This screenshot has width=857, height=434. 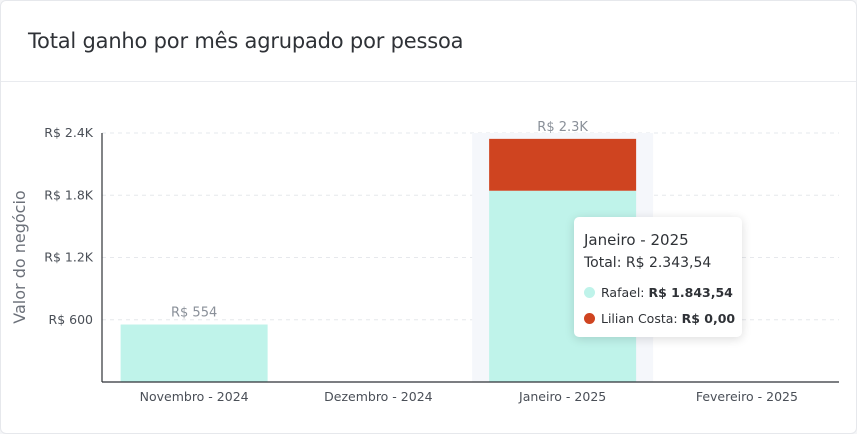 I want to click on bar-total-label: R$ 2.3K, so click(x=562, y=127).